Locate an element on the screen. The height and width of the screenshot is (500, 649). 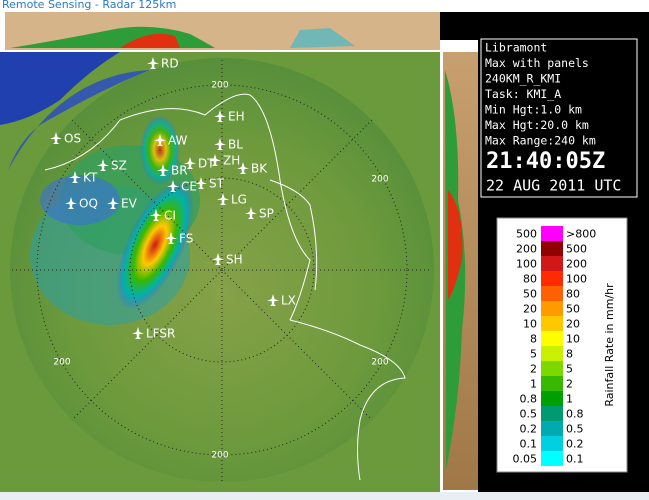
info-line: Max with panels is located at coordinates (537, 63).